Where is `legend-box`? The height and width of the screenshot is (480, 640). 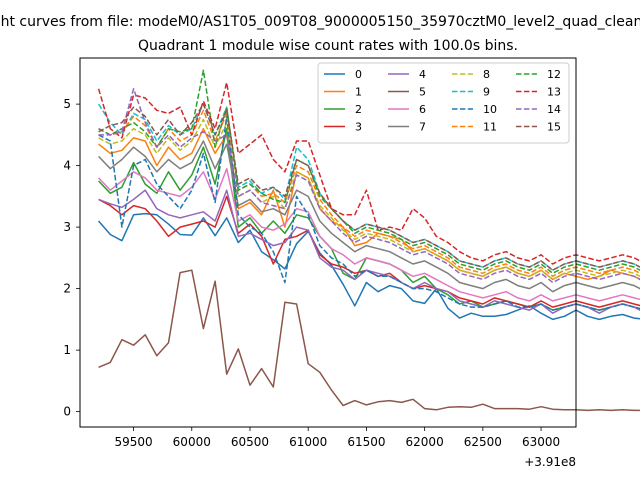 legend-box is located at coordinates (443, 103).